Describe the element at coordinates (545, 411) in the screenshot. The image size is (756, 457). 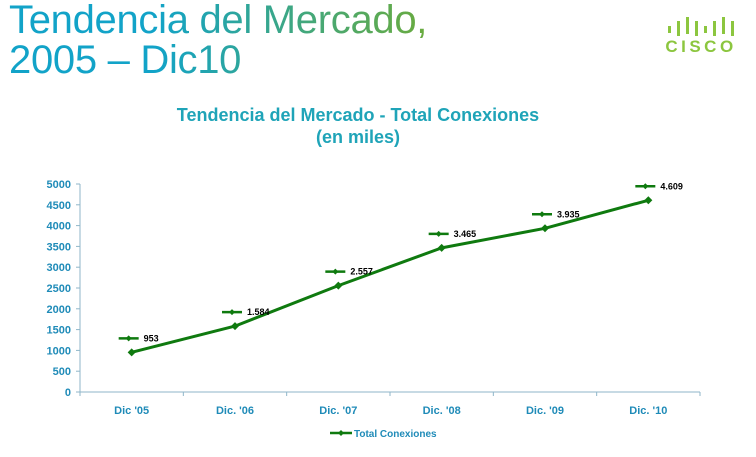
I see `x-tick-label: Dic. '09` at that location.